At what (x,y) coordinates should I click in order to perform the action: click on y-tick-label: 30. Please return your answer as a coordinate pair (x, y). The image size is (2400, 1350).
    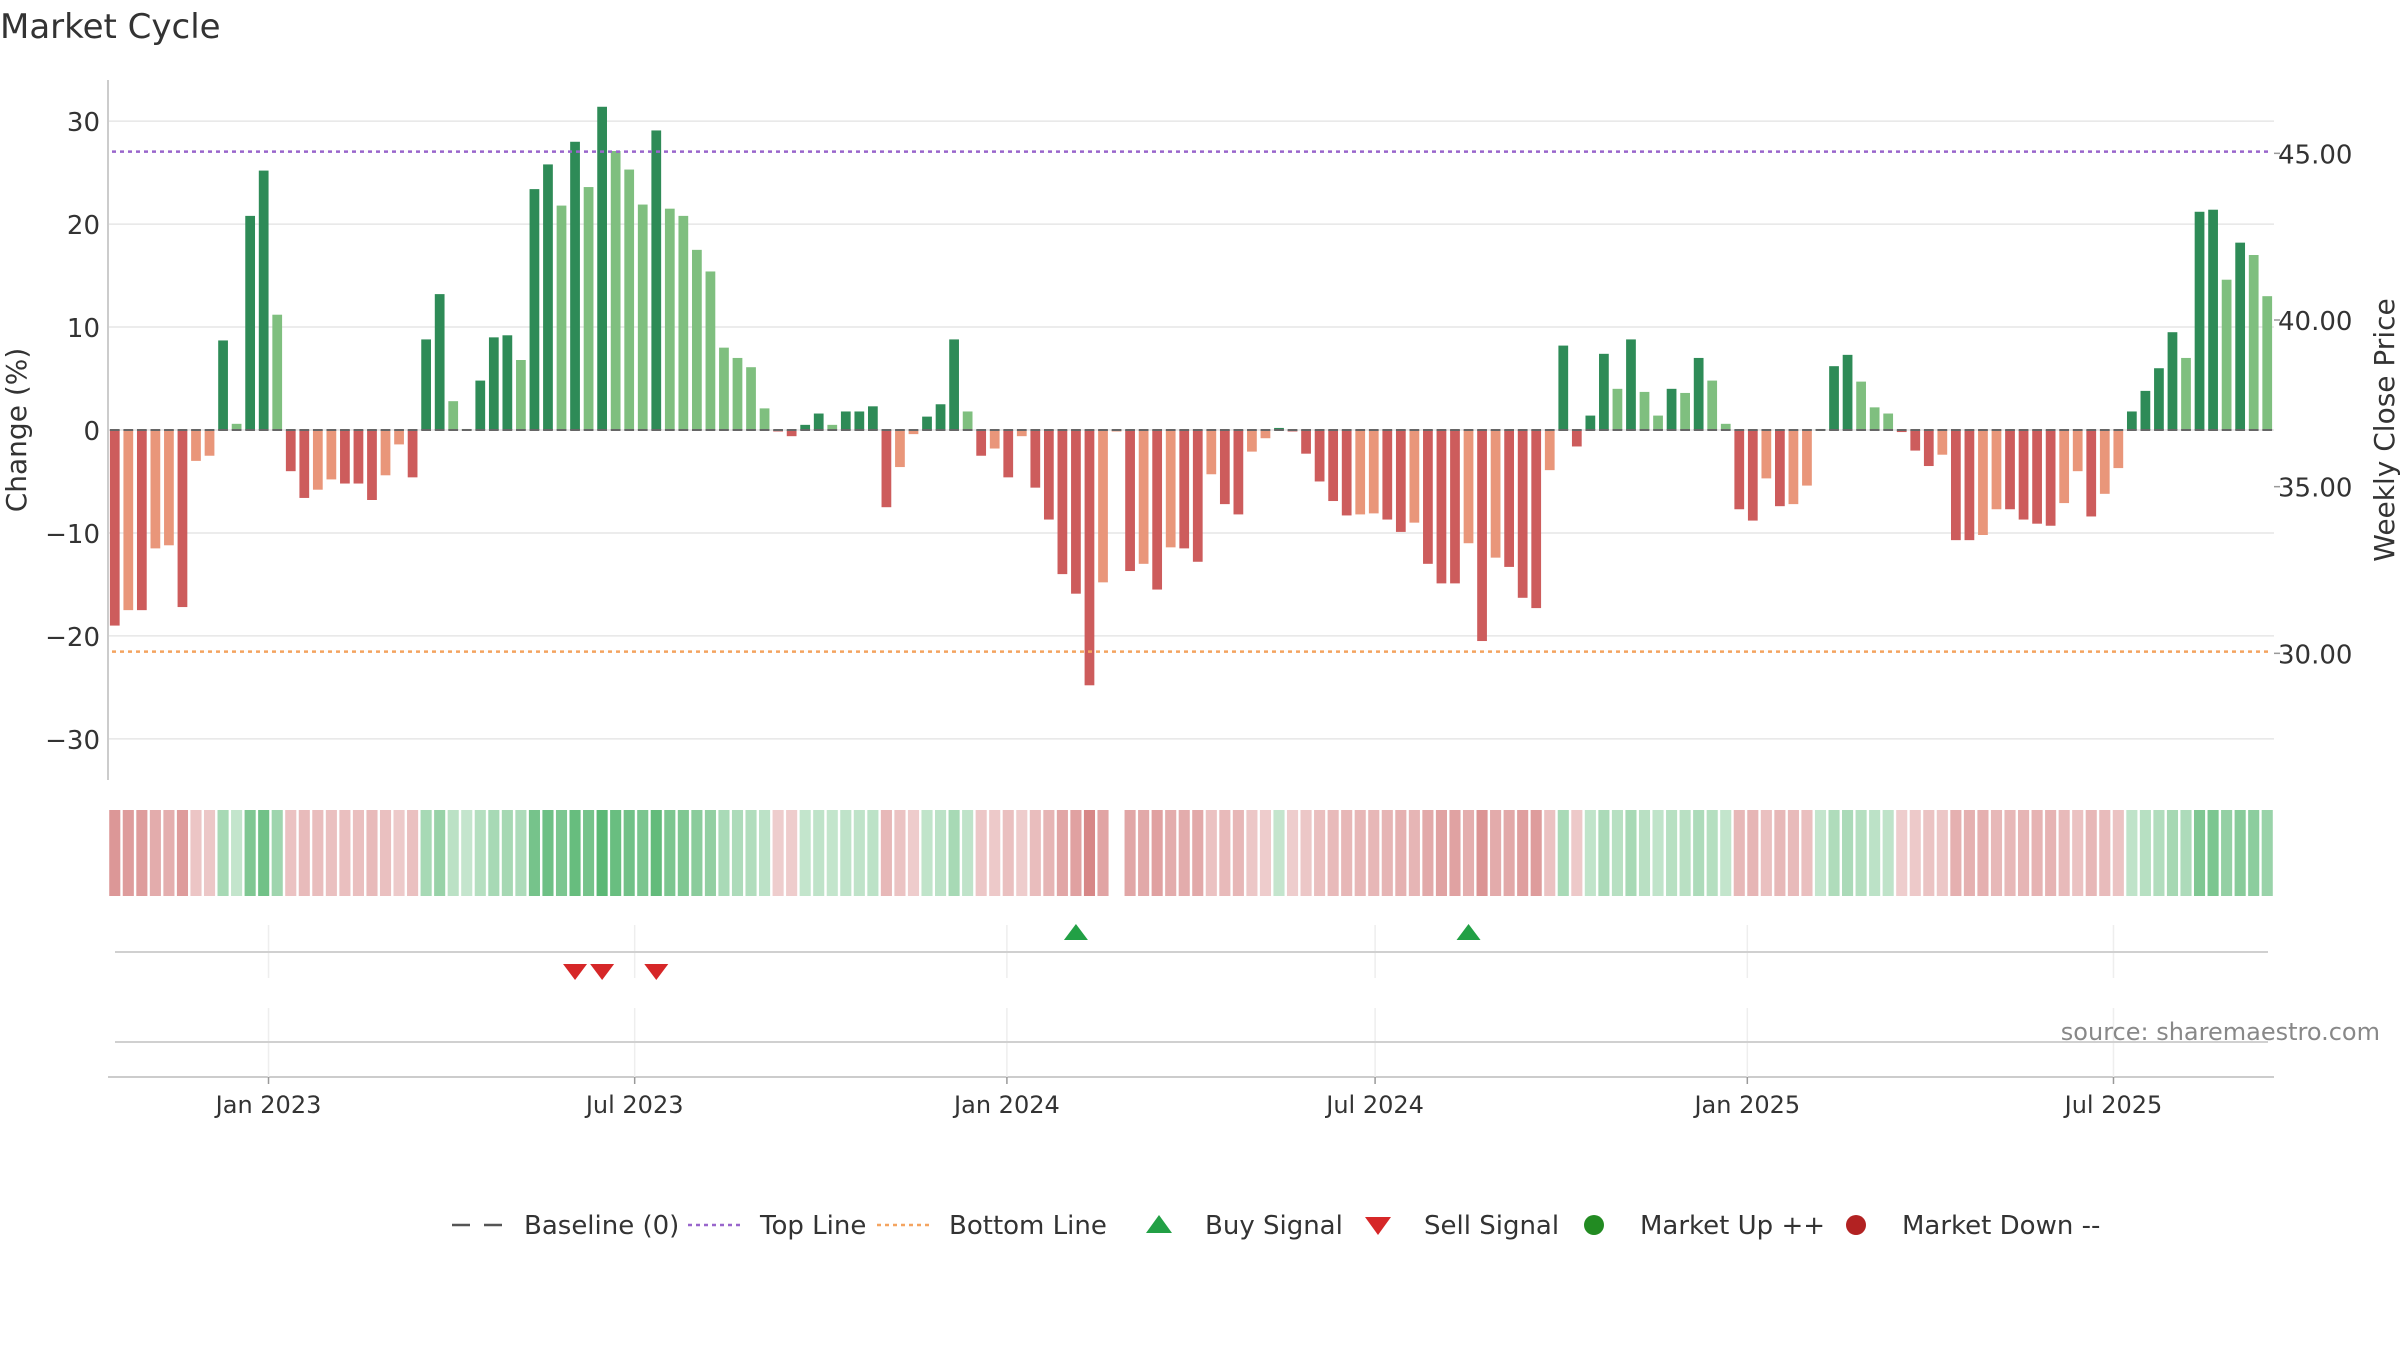
    Looking at the image, I should click on (83, 123).